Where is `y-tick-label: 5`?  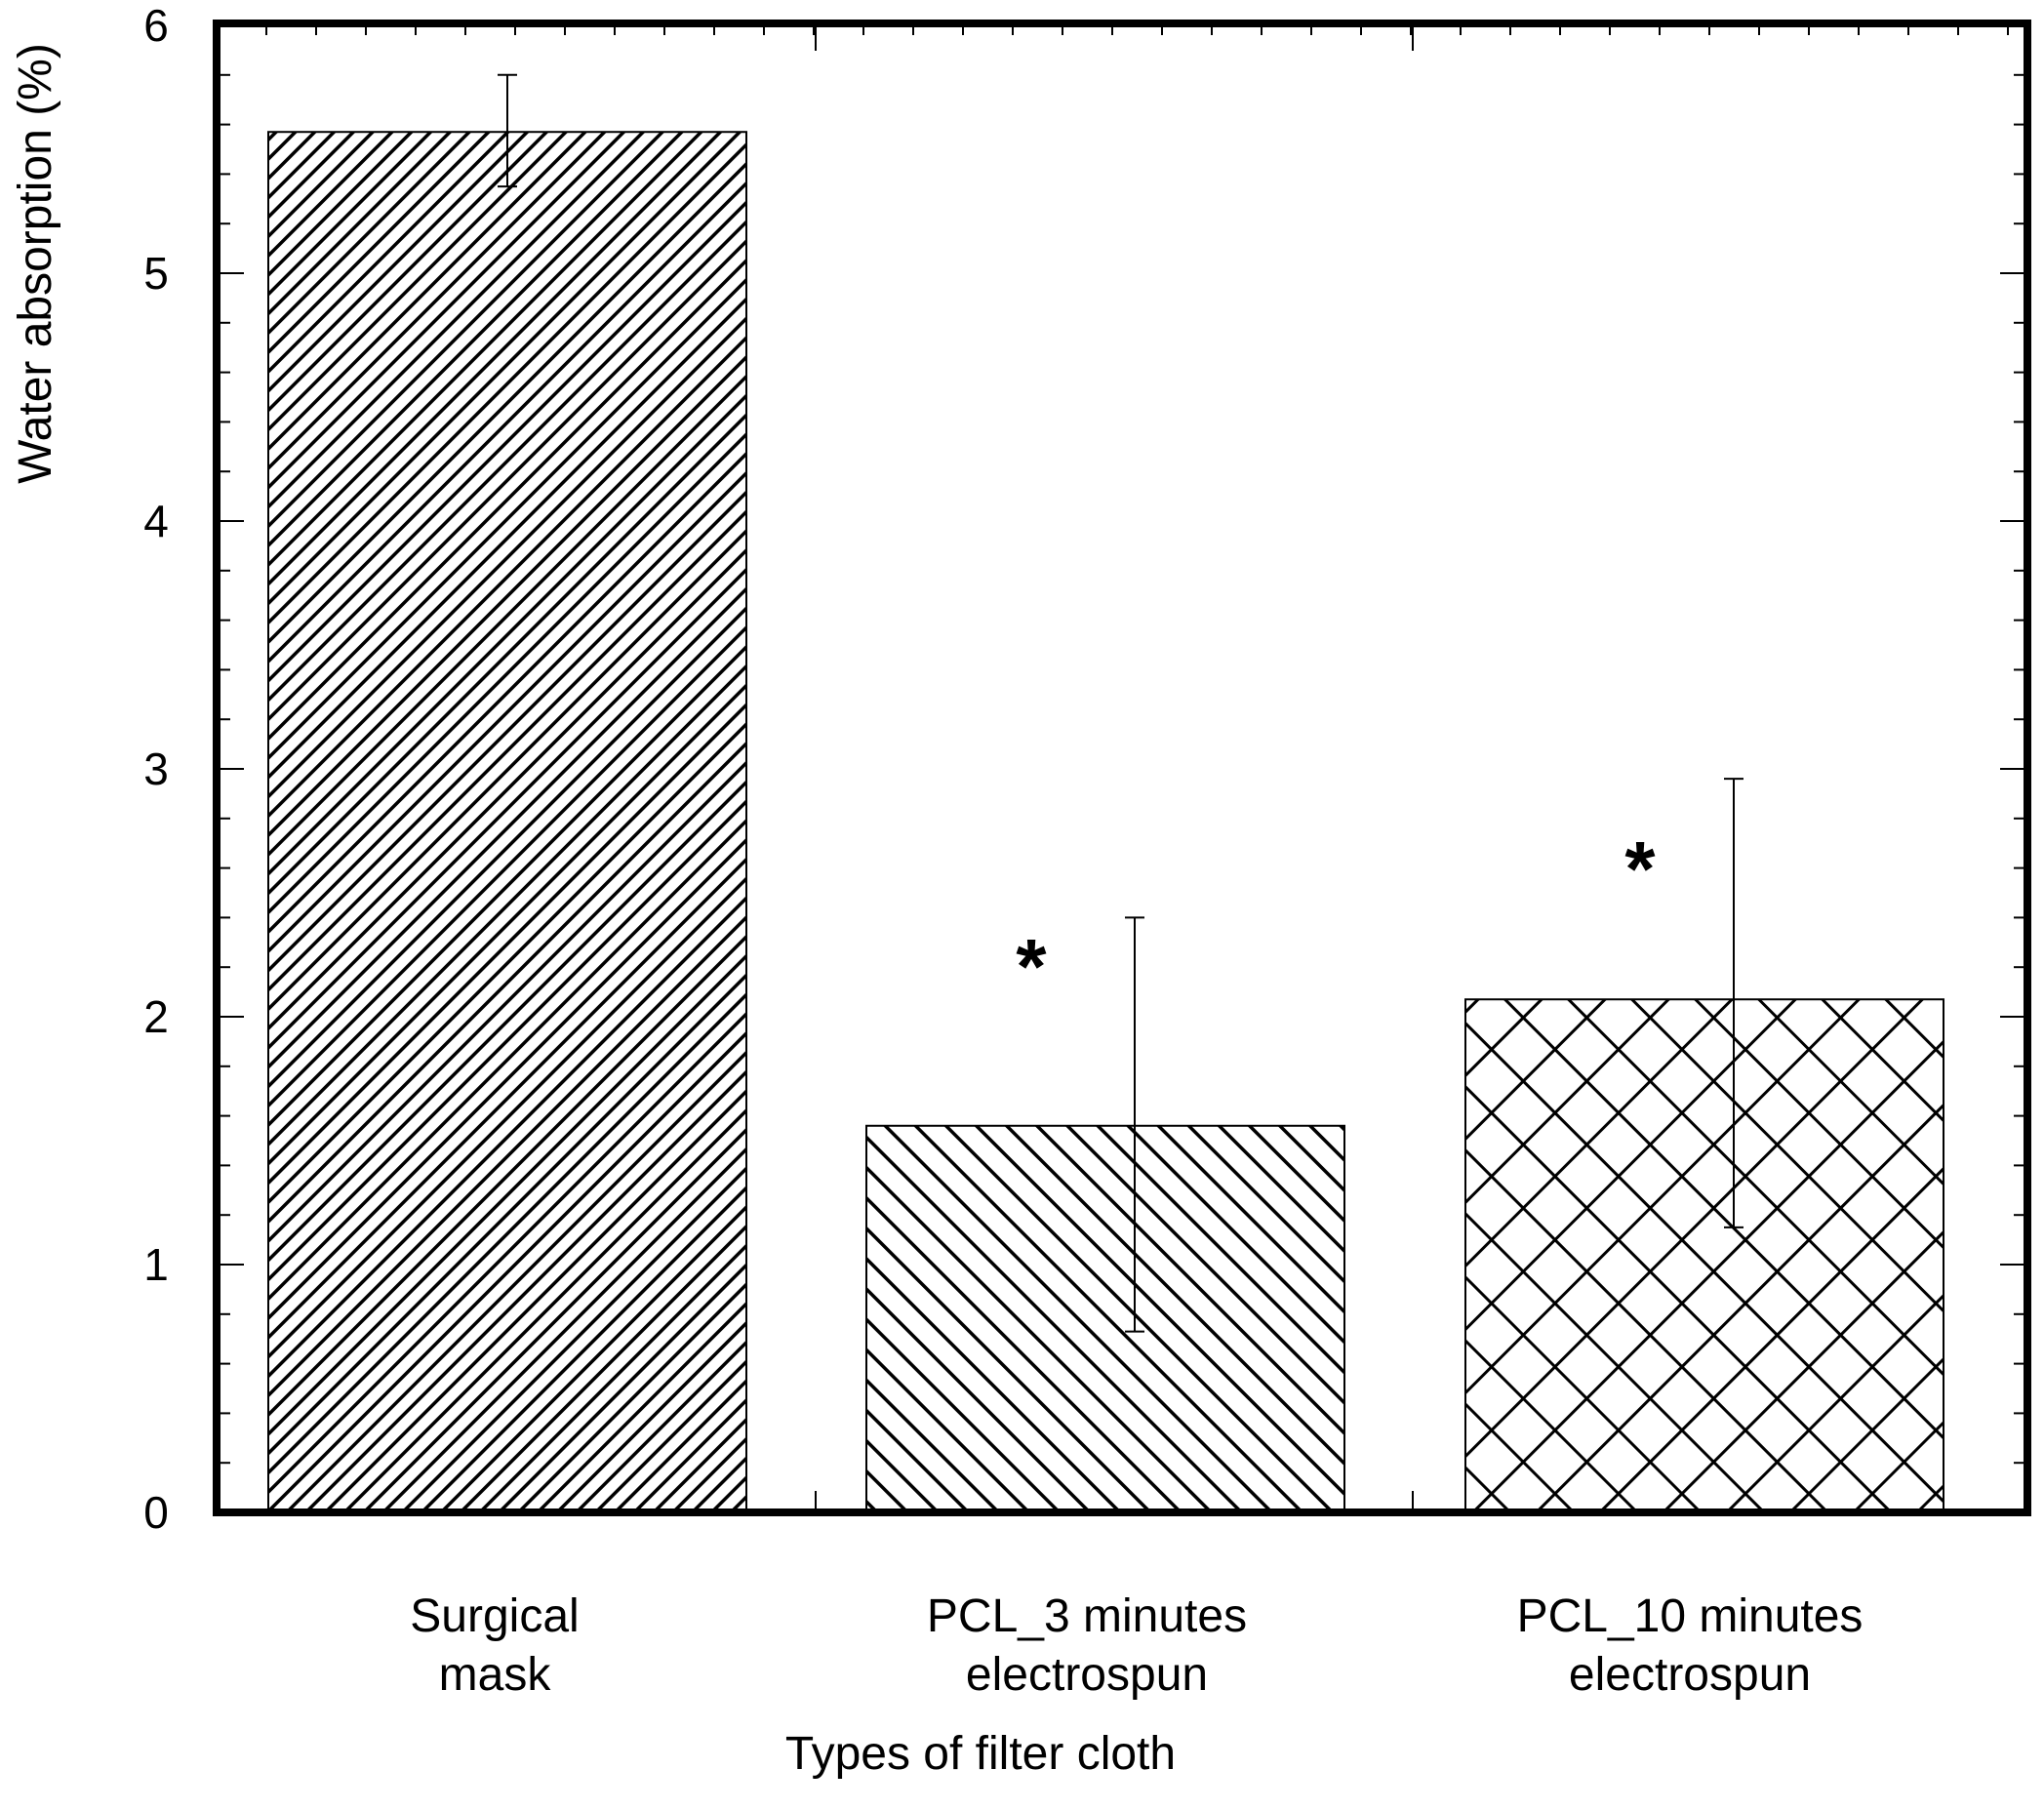 y-tick-label: 5 is located at coordinates (156, 274).